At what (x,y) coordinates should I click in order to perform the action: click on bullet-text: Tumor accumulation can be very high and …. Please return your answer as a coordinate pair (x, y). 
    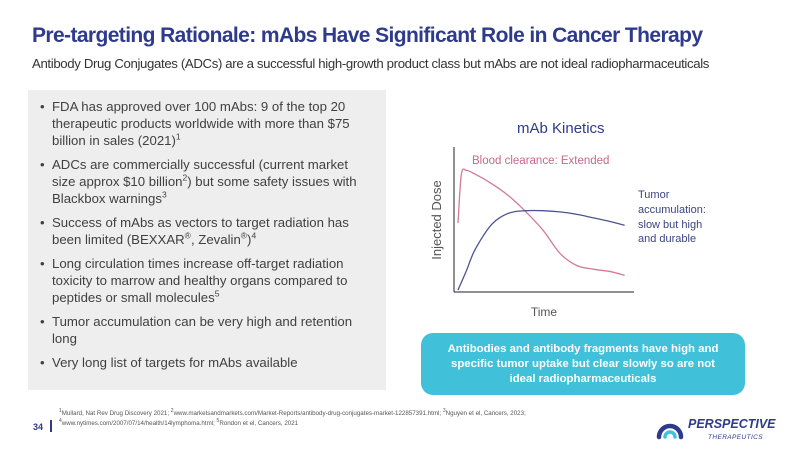
    Looking at the image, I should click on (202, 330).